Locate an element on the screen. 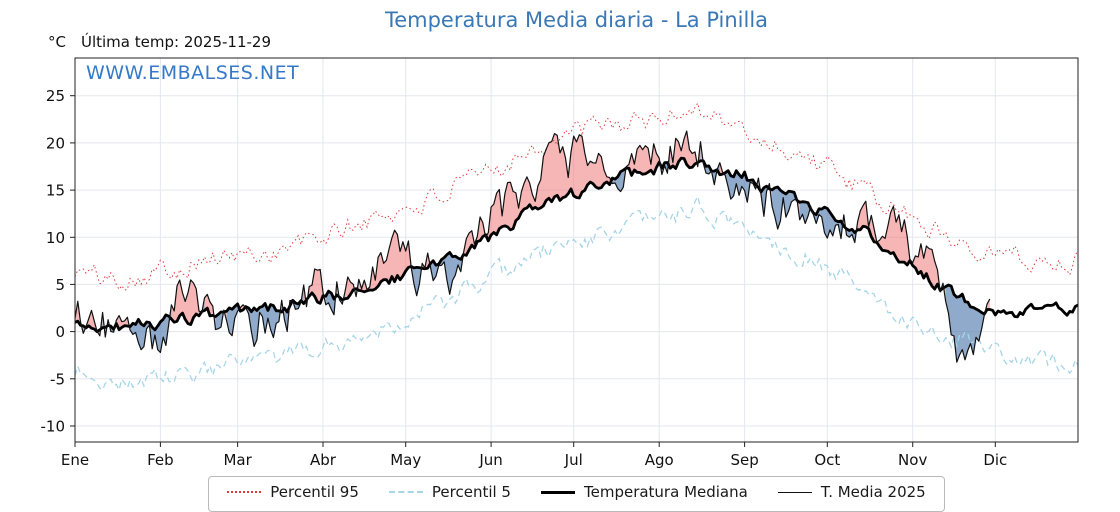  svg-text: Dic is located at coordinates (995, 460).